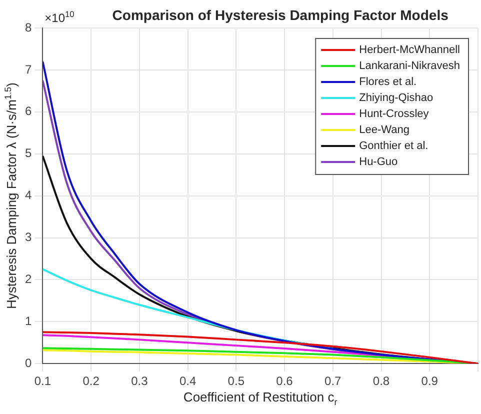  Describe the element at coordinates (285, 381) in the screenshot. I see `x-tick-label: 0.6` at that location.